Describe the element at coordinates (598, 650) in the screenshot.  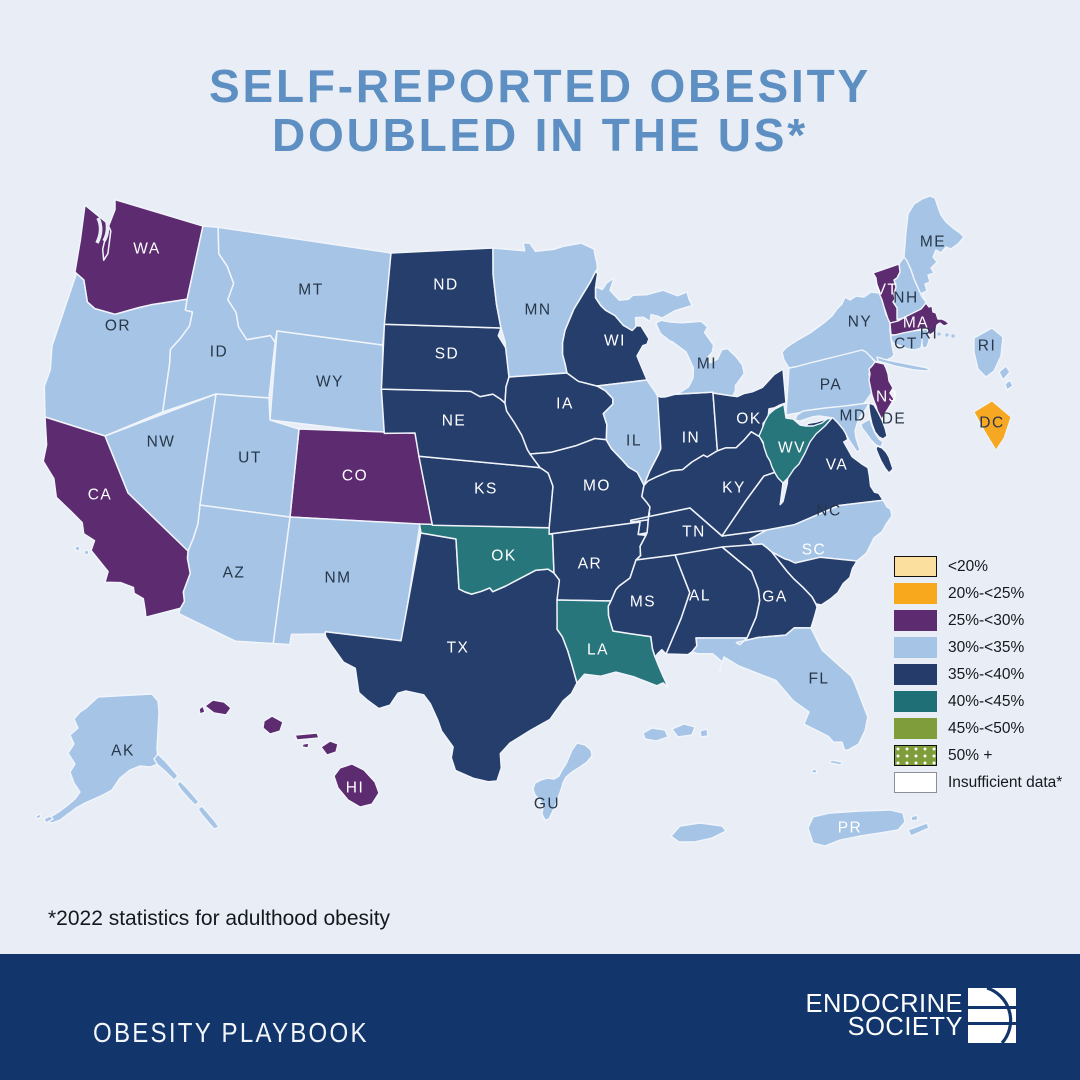
I see `svg-text: LA` at that location.